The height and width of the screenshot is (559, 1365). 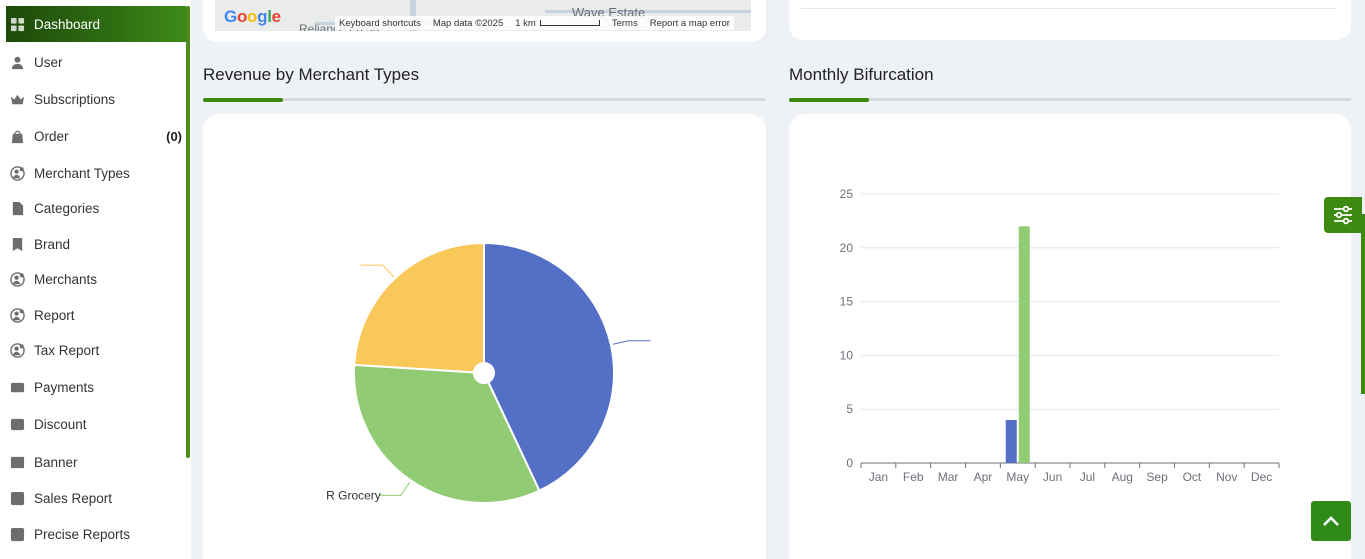 What do you see at coordinates (188, 232) in the screenshot?
I see `sidebar-scrollbar` at bounding box center [188, 232].